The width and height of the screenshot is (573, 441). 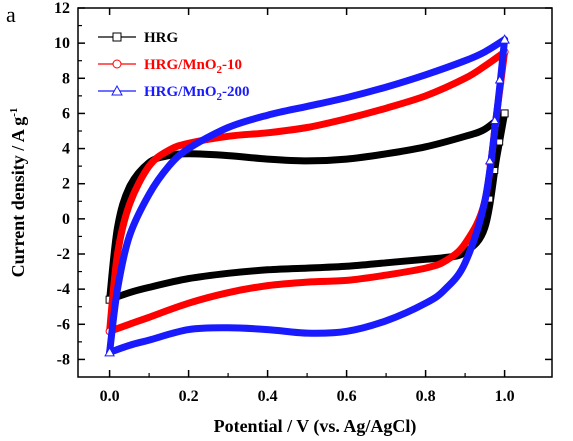 I want to click on y-tick-label-1: -6, so click(x=63, y=324).